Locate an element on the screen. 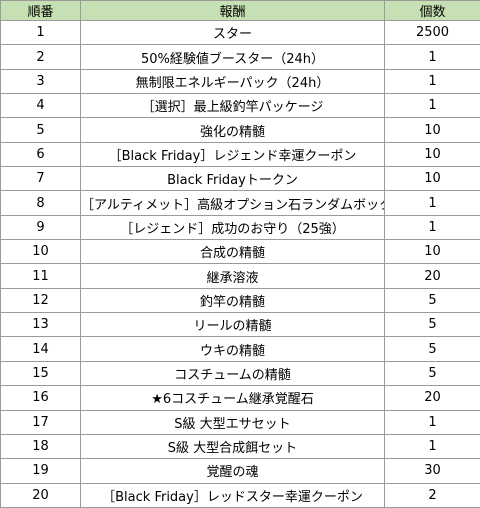 This screenshot has width=480, height=508. reward-cell: ［Black Friday］レッドスター幸運クーポン is located at coordinates (232, 495).